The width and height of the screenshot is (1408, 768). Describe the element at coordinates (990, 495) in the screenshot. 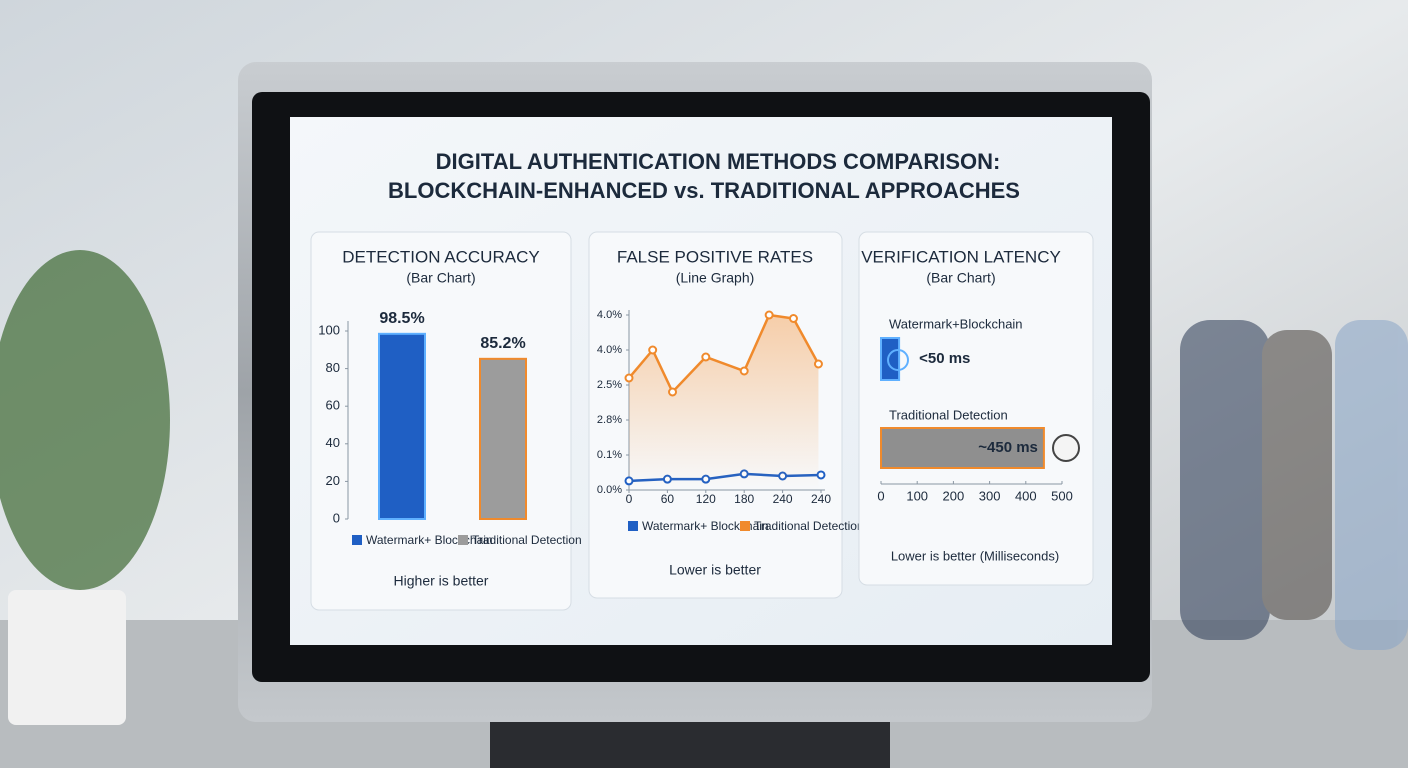

I see `x-tick-label: 300` at that location.